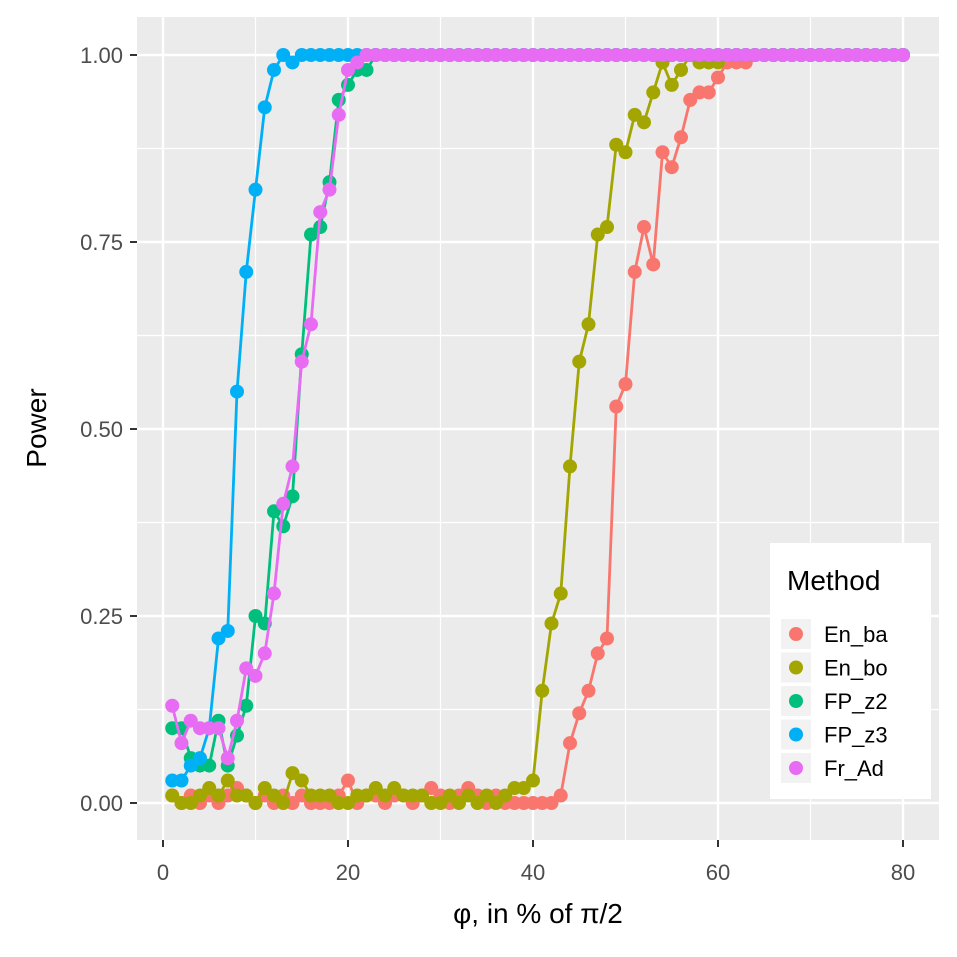 Image resolution: width=957 pixels, height=957 pixels. I want to click on x-tick-label: 20, so click(348, 872).